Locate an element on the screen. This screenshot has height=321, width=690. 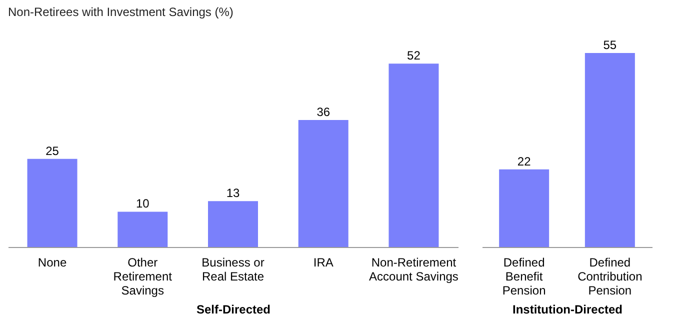
x-tick-label: Defined Contribution Pension is located at coordinates (610, 277).